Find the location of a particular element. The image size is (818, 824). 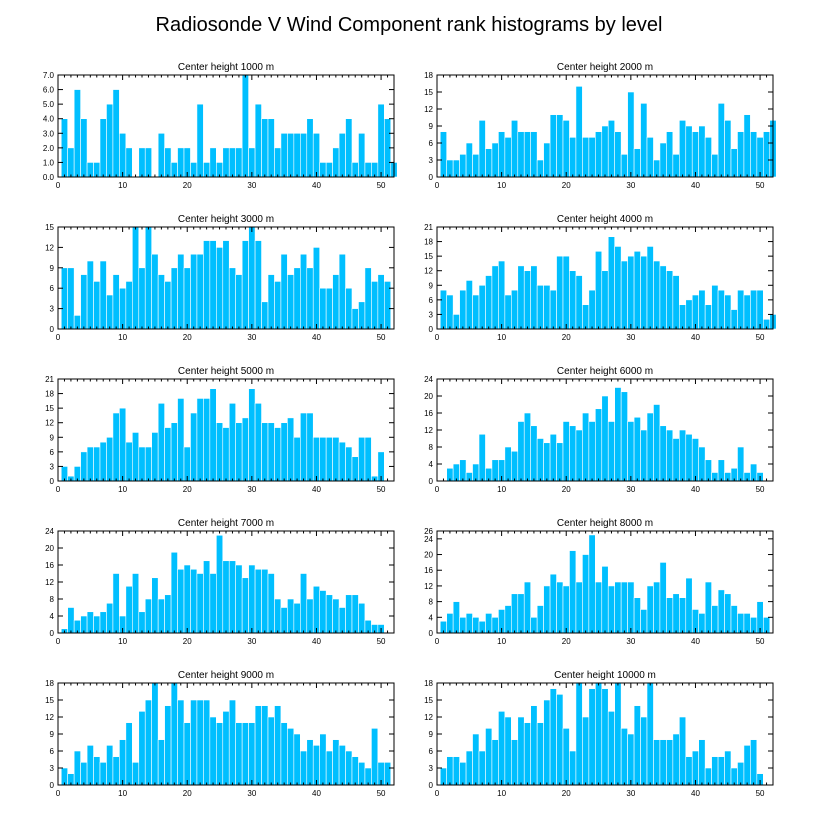

y-tick-label: 16 is located at coordinates (49, 565).